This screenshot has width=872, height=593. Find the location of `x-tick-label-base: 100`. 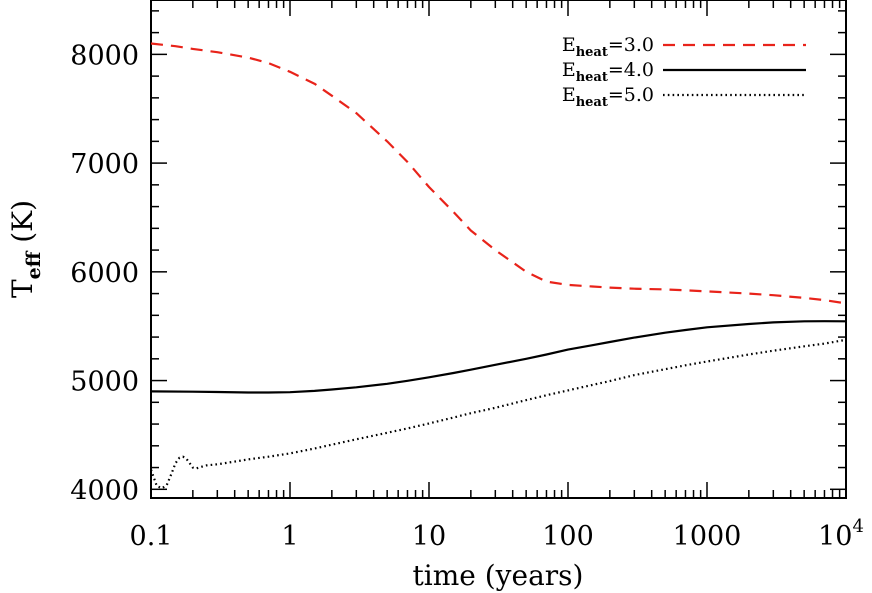

x-tick-label-base: 100 is located at coordinates (568, 536).